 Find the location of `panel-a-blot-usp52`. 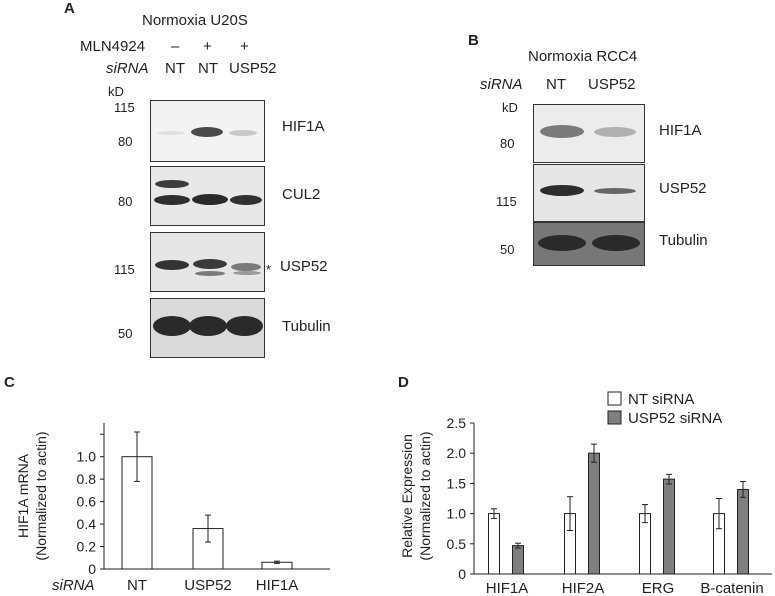

panel-a-blot-usp52 is located at coordinates (207, 262).